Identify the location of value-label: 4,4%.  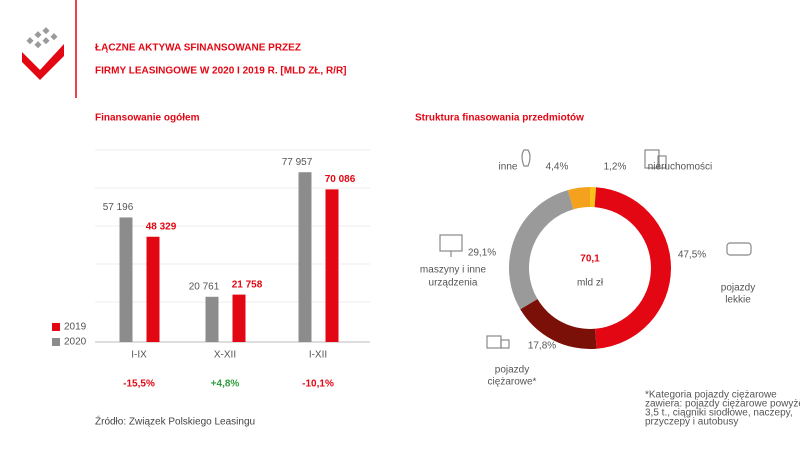
(557, 167).